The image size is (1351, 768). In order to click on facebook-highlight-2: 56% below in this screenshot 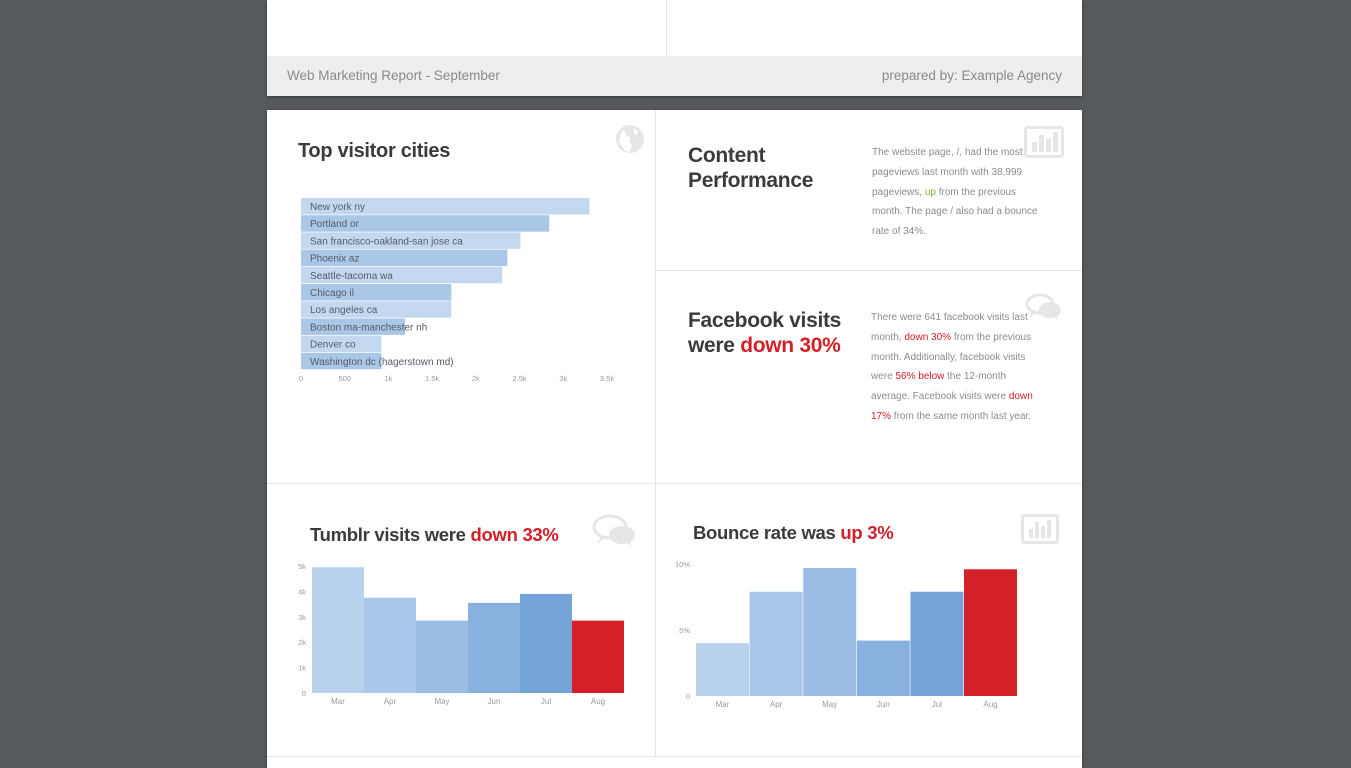, I will do `click(920, 377)`.